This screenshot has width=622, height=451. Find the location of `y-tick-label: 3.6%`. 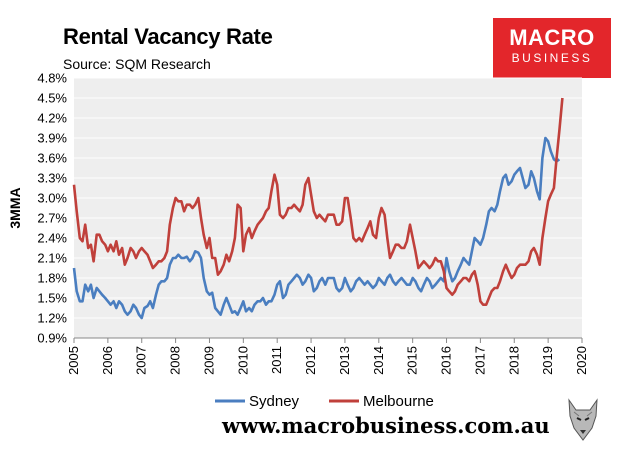

y-tick-label: 3.6% is located at coordinates (52, 158).